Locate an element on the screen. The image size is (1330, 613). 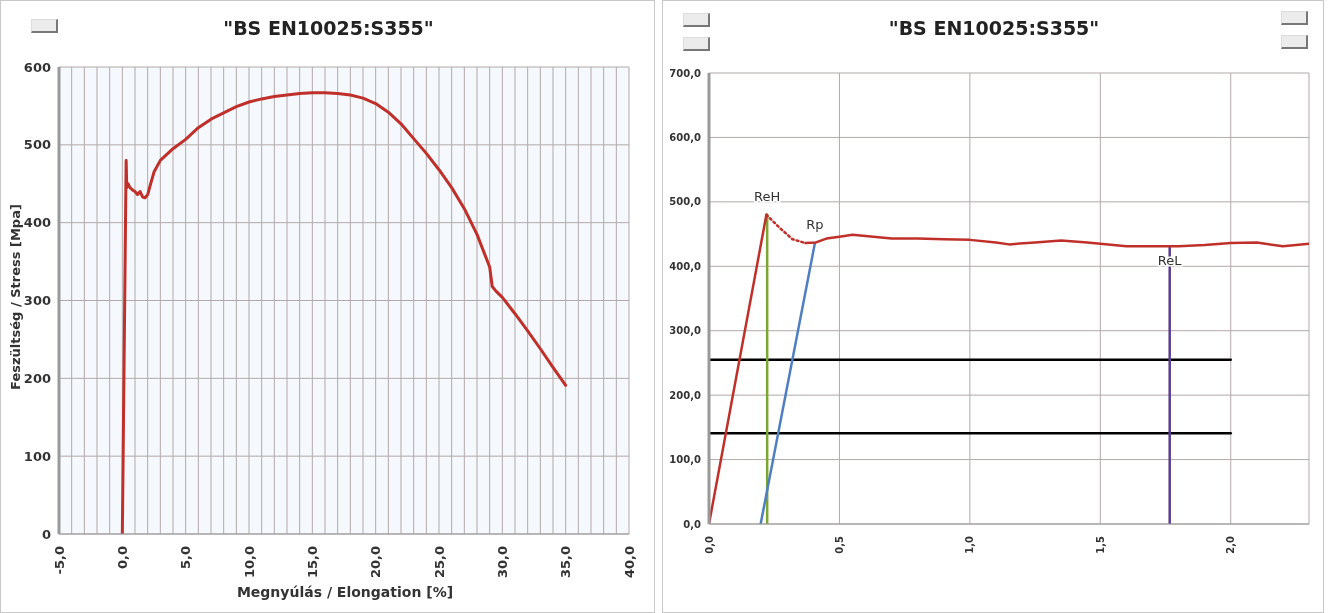
x-tick-label: 5,0 is located at coordinates (186, 558).